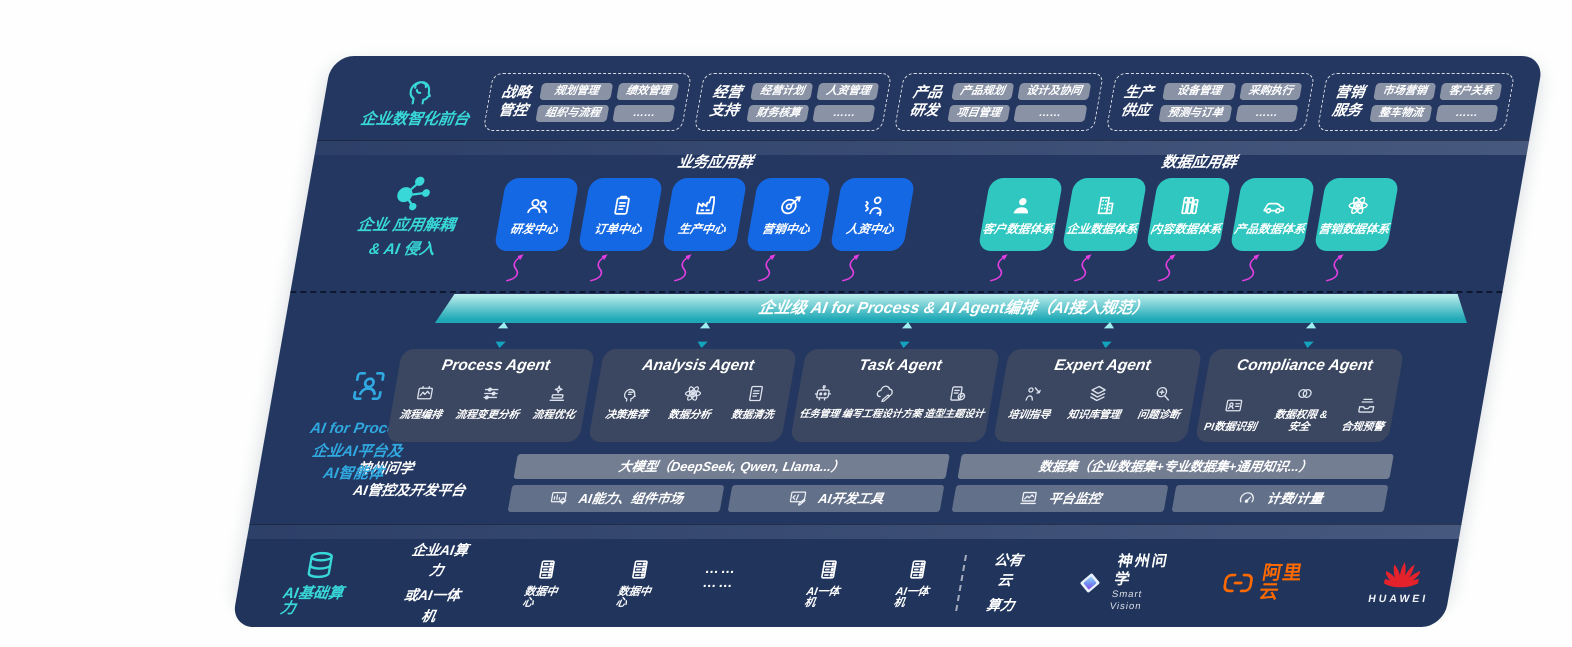 The image size is (1572, 647). Describe the element at coordinates (1060, 498) in the screenshot. I see `platform-monitor-cell: 平台监控` at that location.